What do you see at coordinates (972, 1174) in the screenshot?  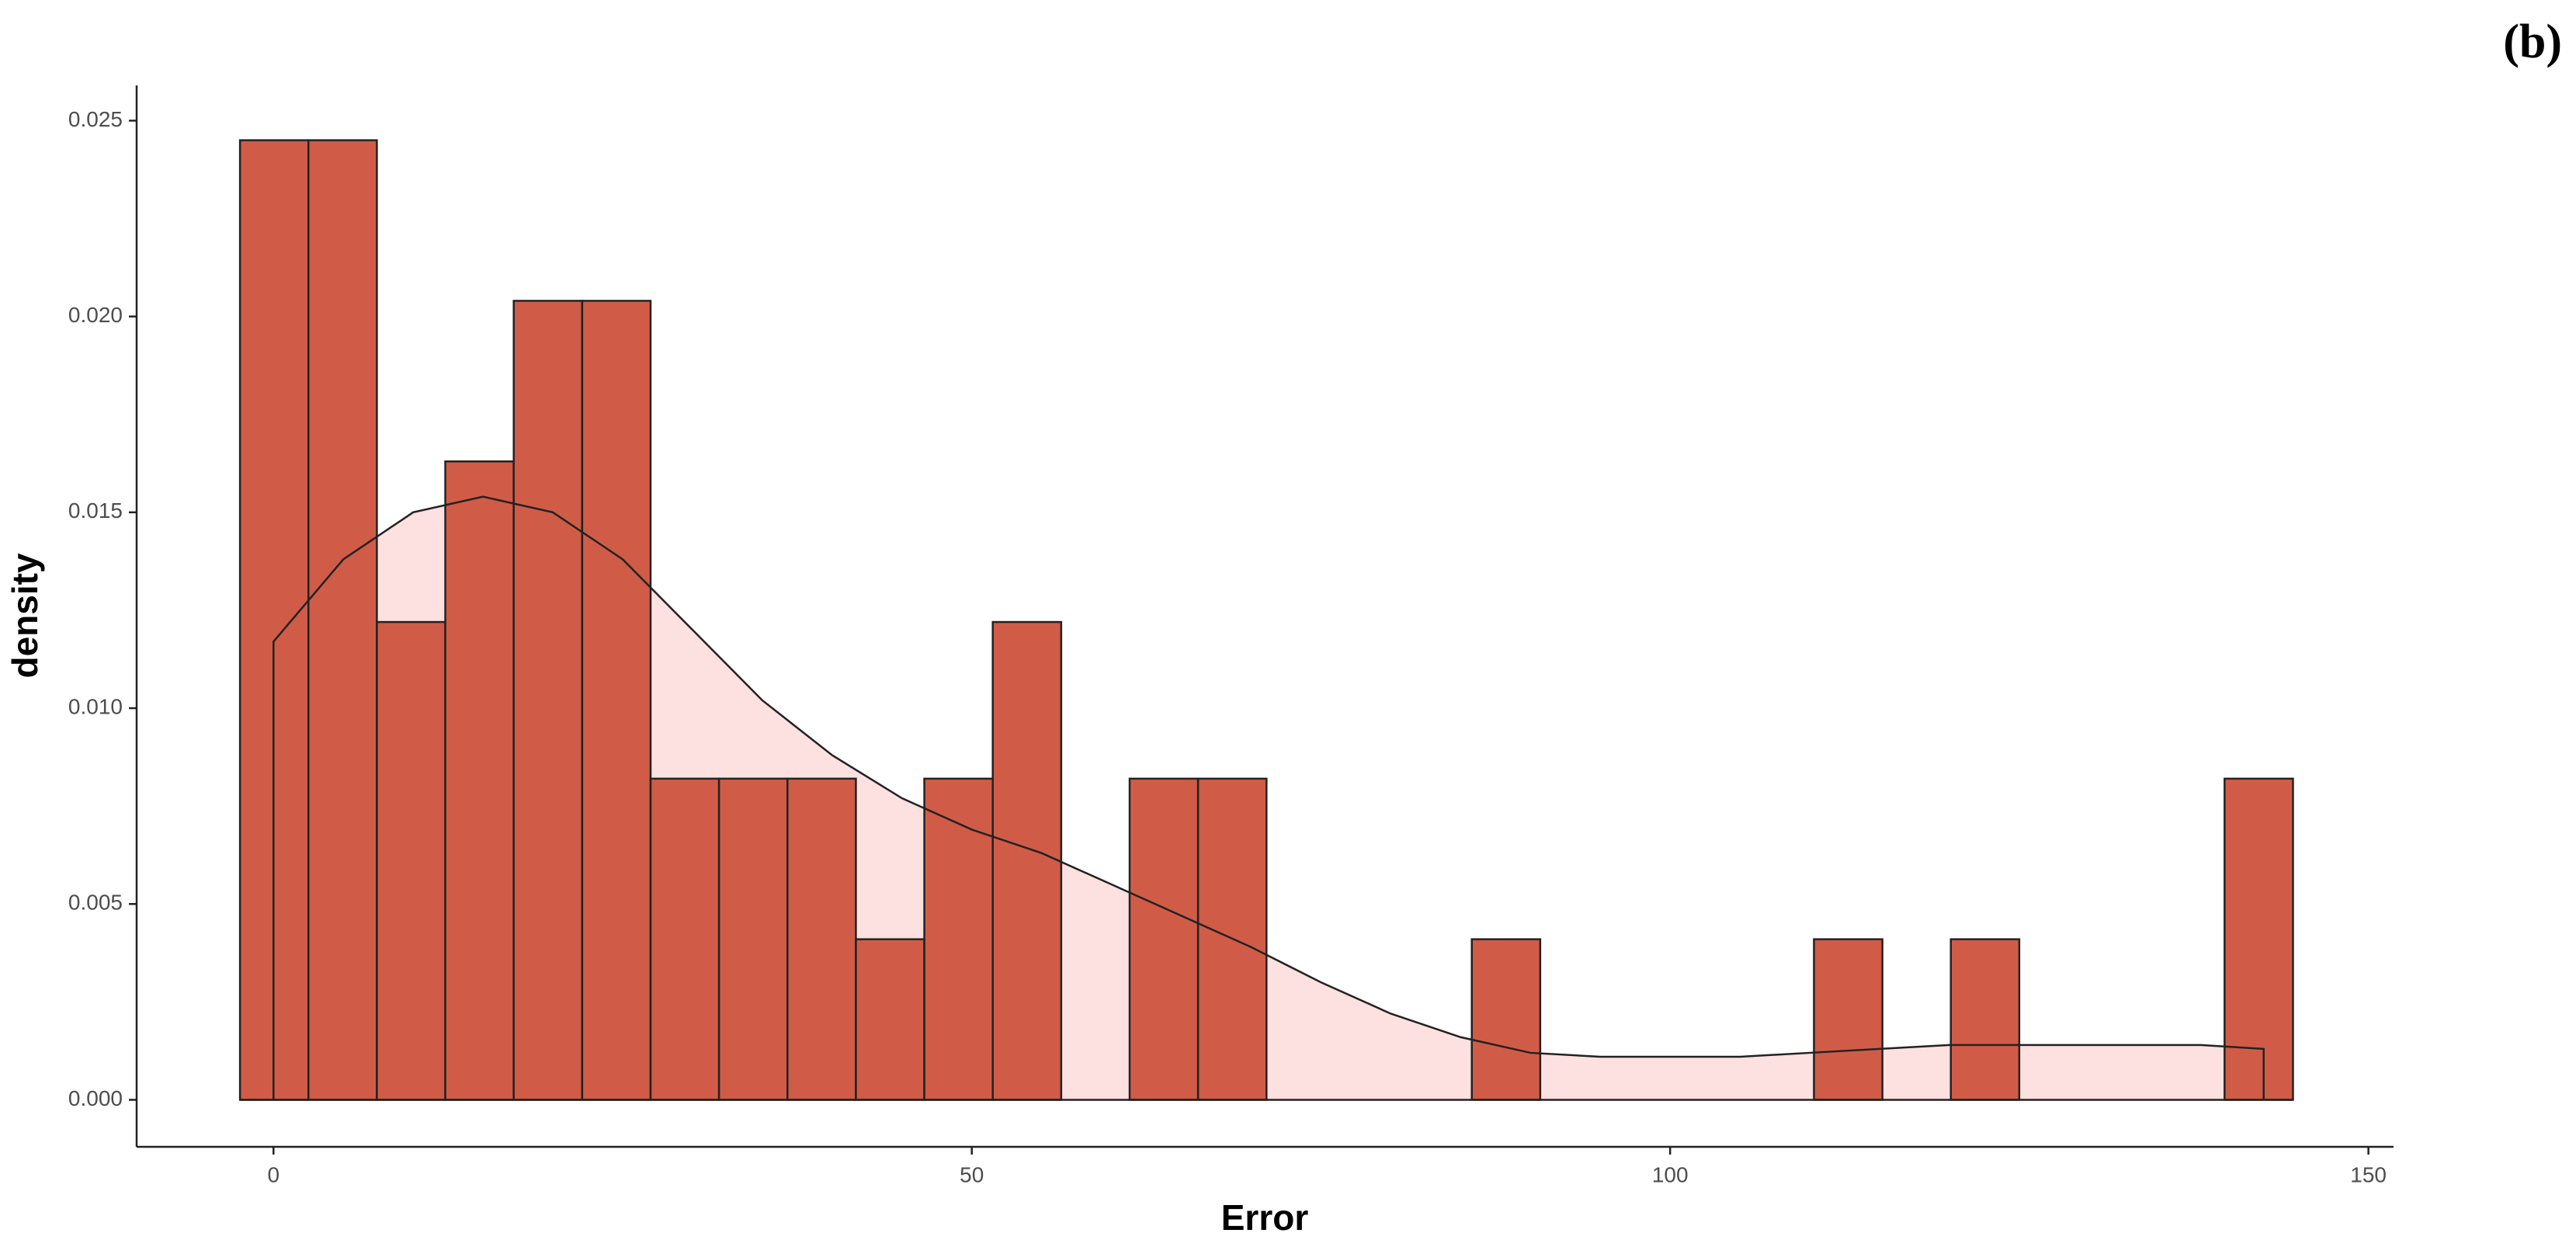 I see `x-tick-label: 50` at bounding box center [972, 1174].